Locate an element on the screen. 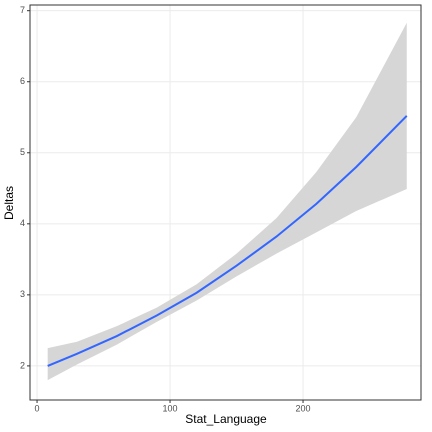 The image size is (432, 432). y-tick-label: 6 is located at coordinates (22, 81).